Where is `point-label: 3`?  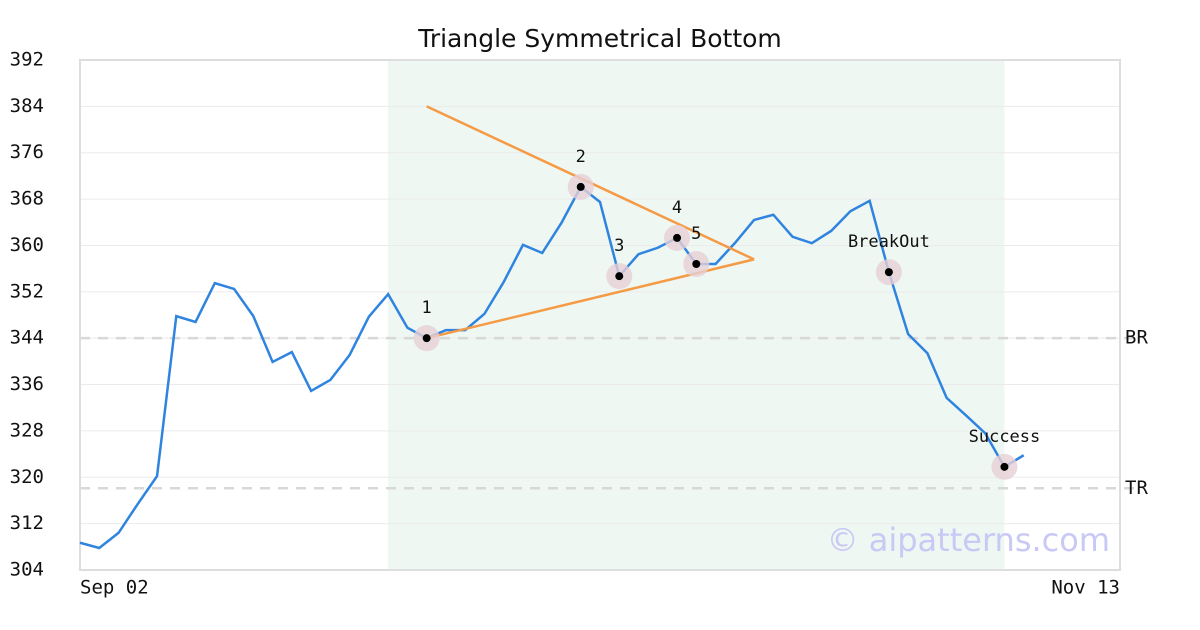
point-label: 3 is located at coordinates (619, 246).